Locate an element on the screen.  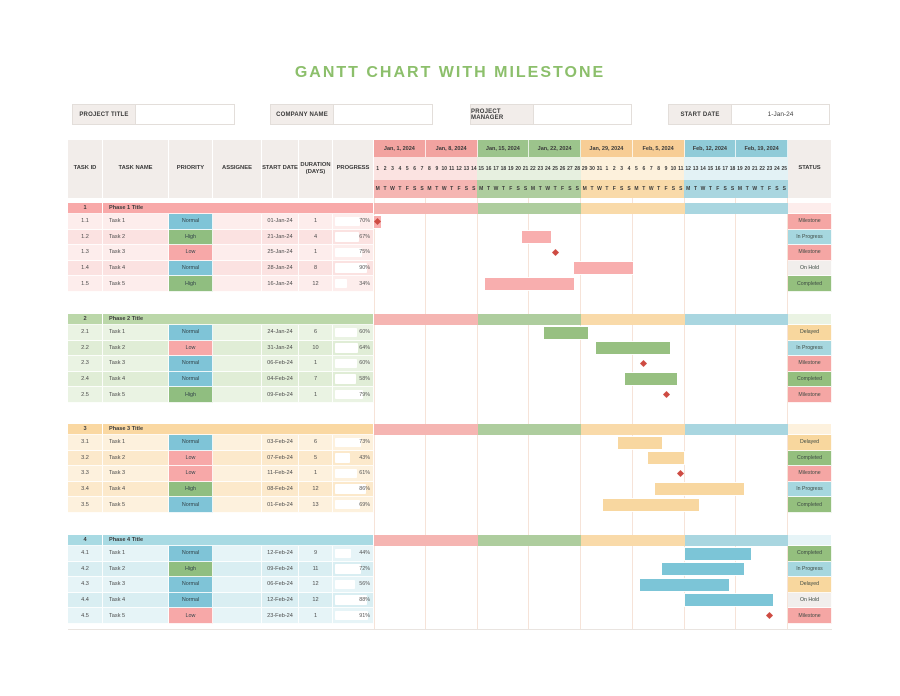
task-name-cell: Task 1 is located at coordinates (136, 443).